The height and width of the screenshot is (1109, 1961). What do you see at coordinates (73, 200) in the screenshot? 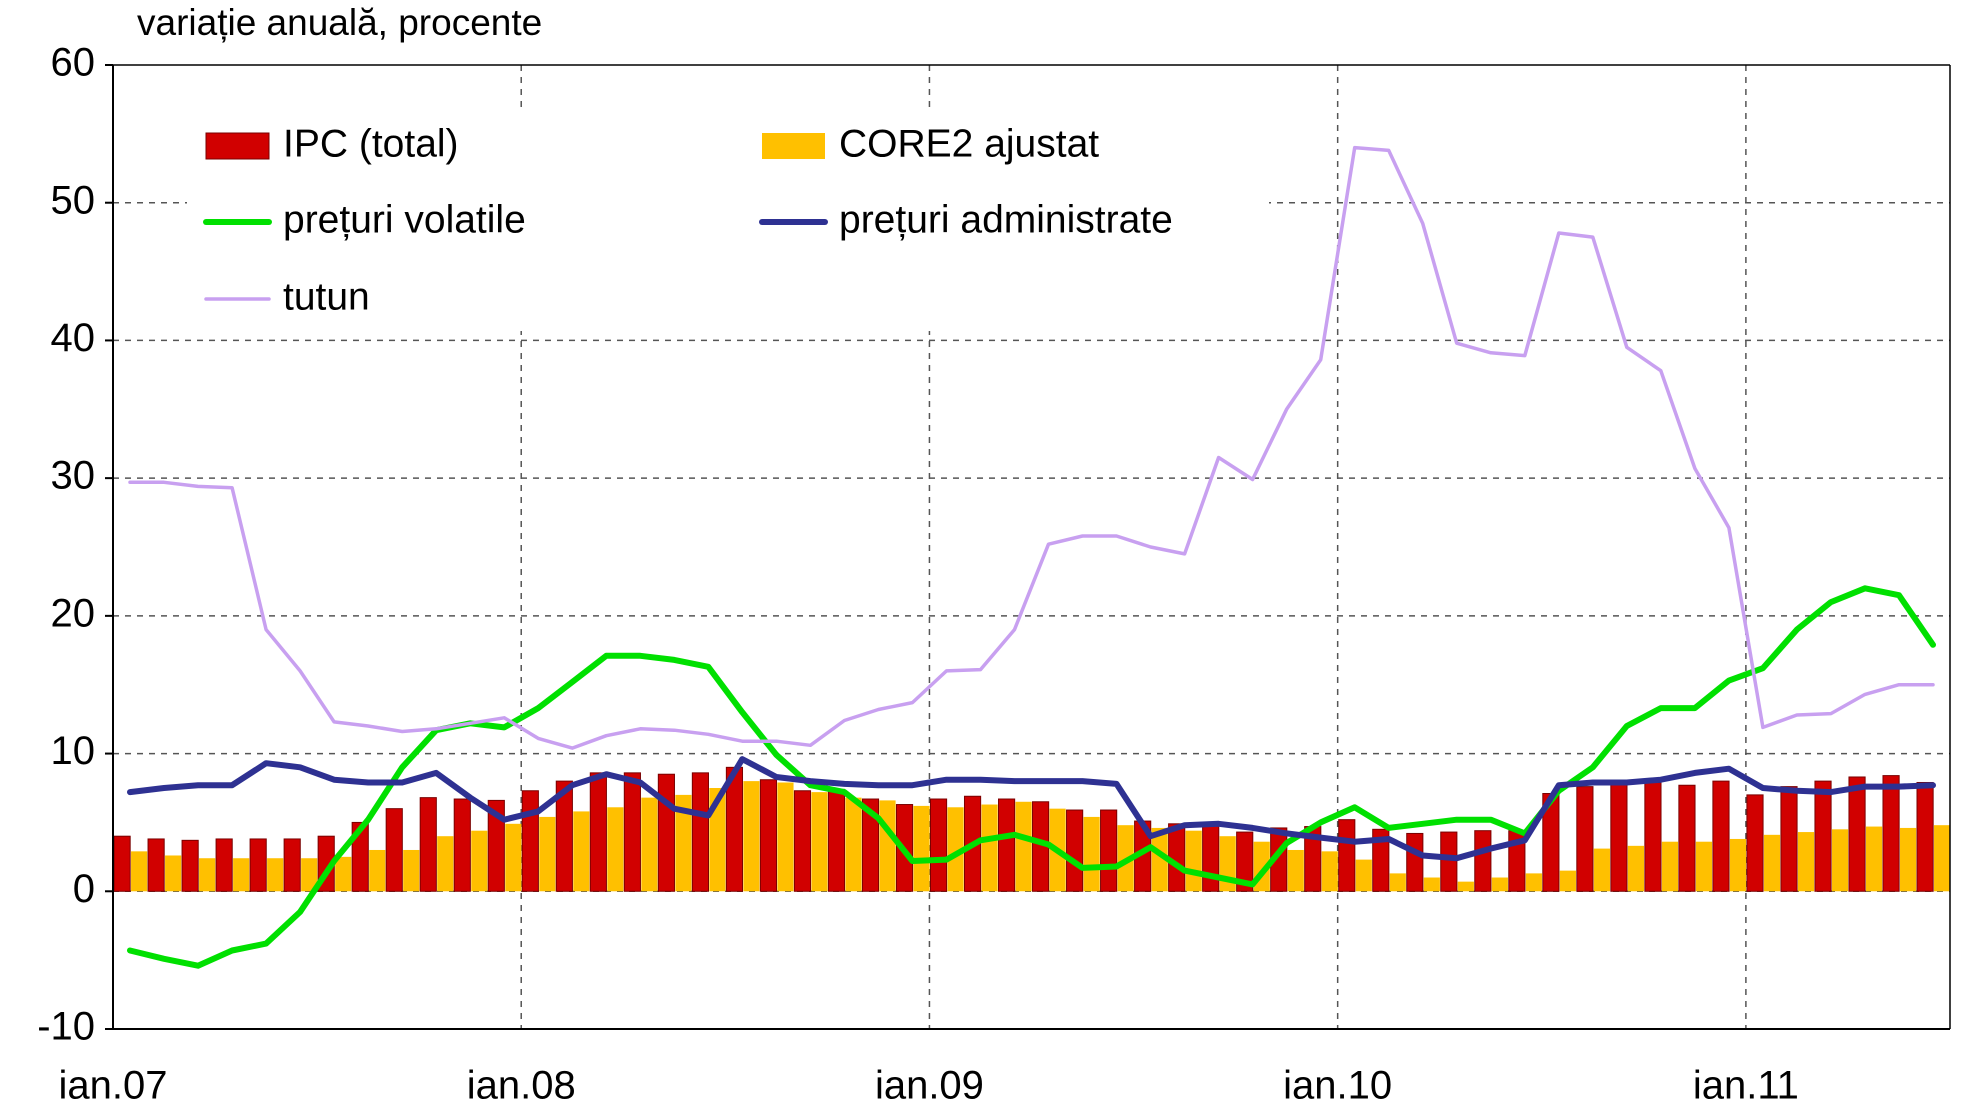
I see `y-tick-label: 50` at bounding box center [73, 200].